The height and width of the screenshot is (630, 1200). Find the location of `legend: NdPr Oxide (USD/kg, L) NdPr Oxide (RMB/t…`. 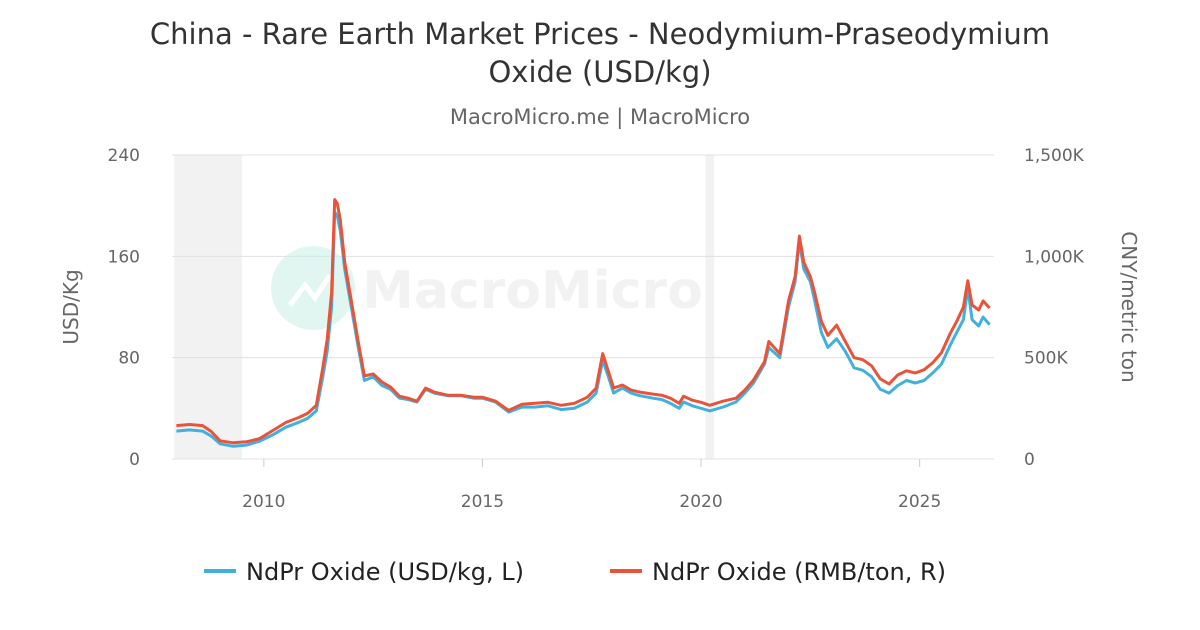

legend: NdPr Oxide (USD/kg, L) NdPr Oxide (RMB/t… is located at coordinates (575, 572).